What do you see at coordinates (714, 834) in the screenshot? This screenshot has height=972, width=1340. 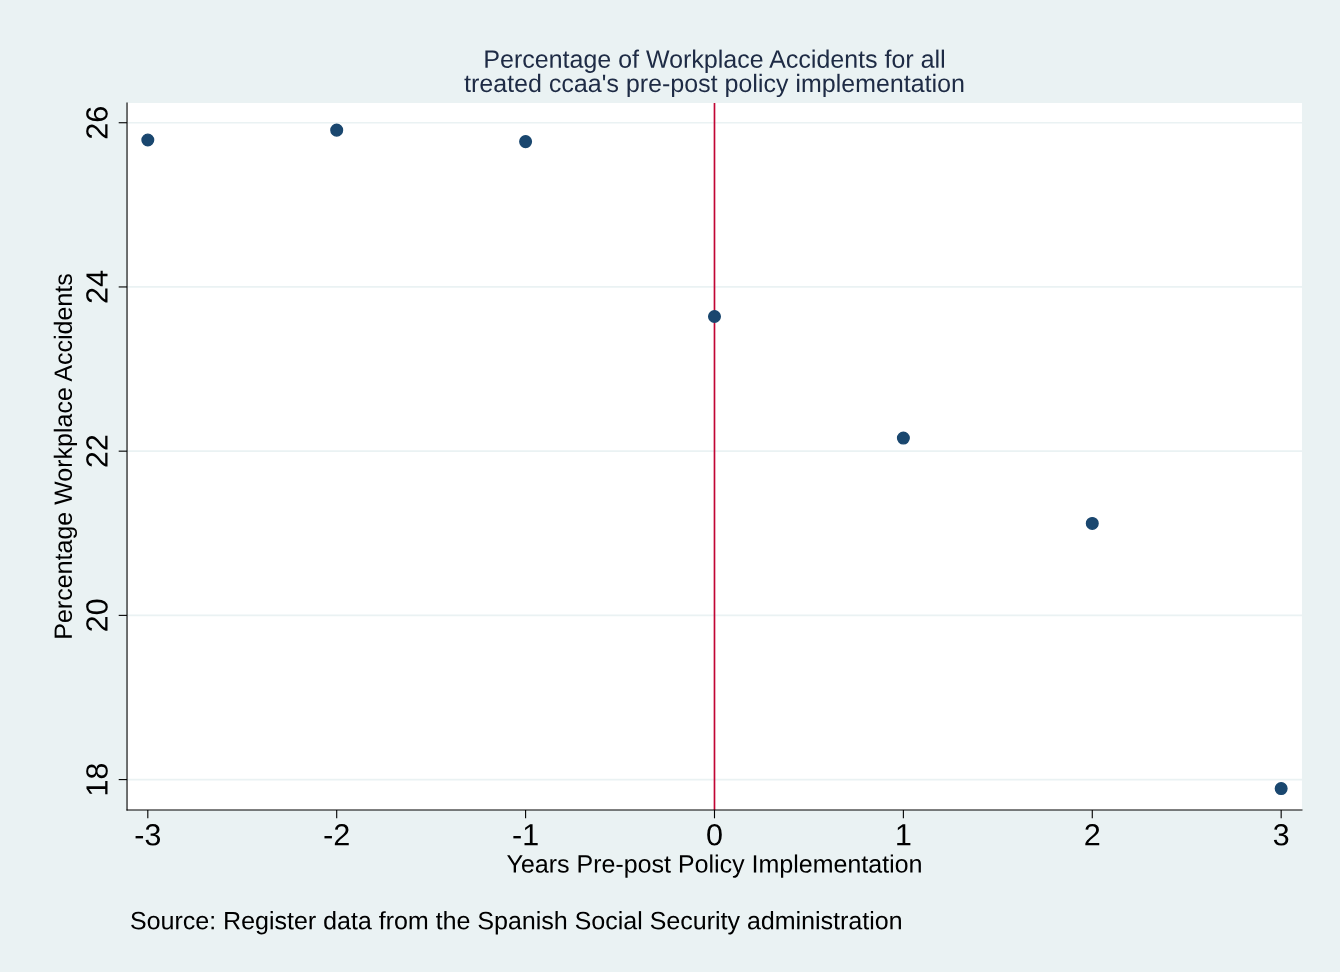 I see `x-tick-label: 0` at bounding box center [714, 834].